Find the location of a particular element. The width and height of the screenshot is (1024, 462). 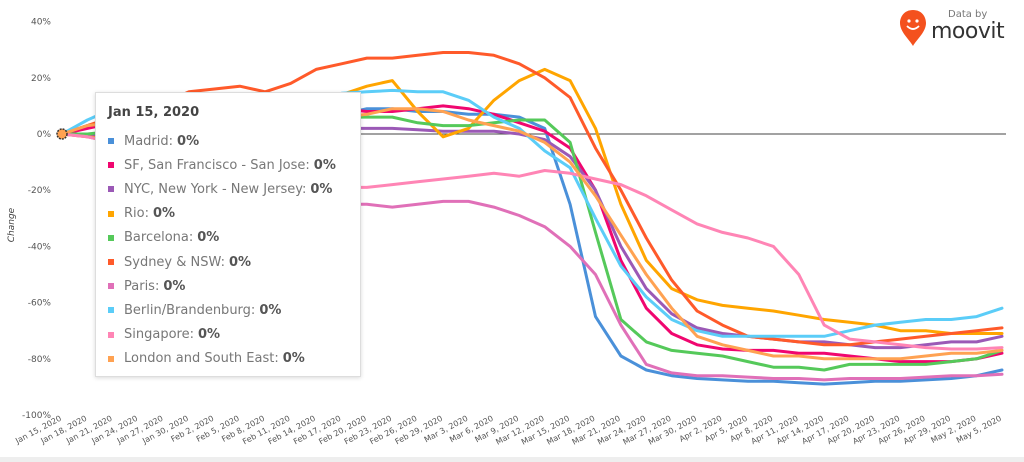

y-tick-label: 20% is located at coordinates (41, 79).